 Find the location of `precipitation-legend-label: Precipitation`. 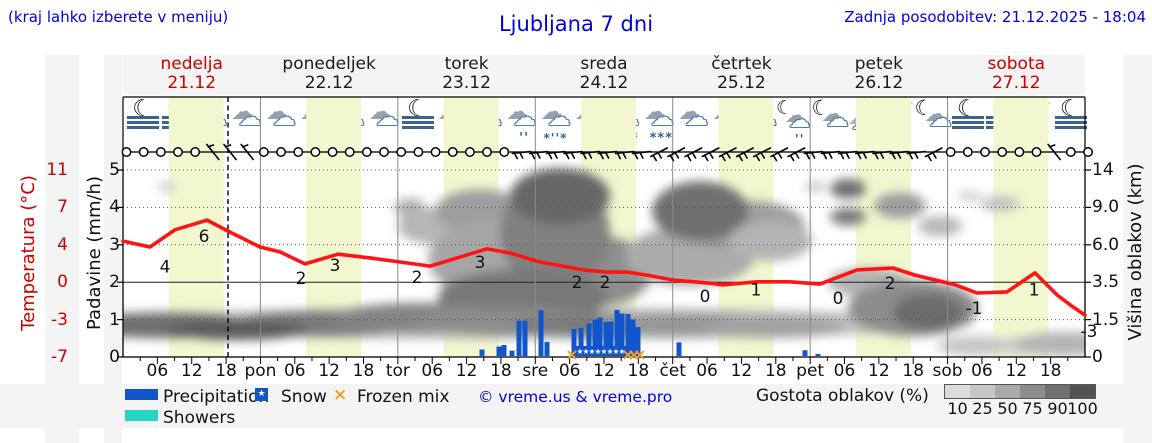

precipitation-legend-label: Precipitation is located at coordinates (216, 397).